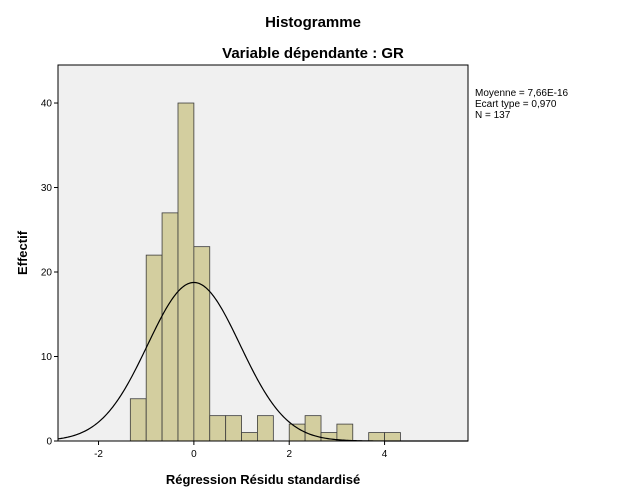 This screenshot has height=501, width=626. I want to click on y-tick-label: 10, so click(47, 357).